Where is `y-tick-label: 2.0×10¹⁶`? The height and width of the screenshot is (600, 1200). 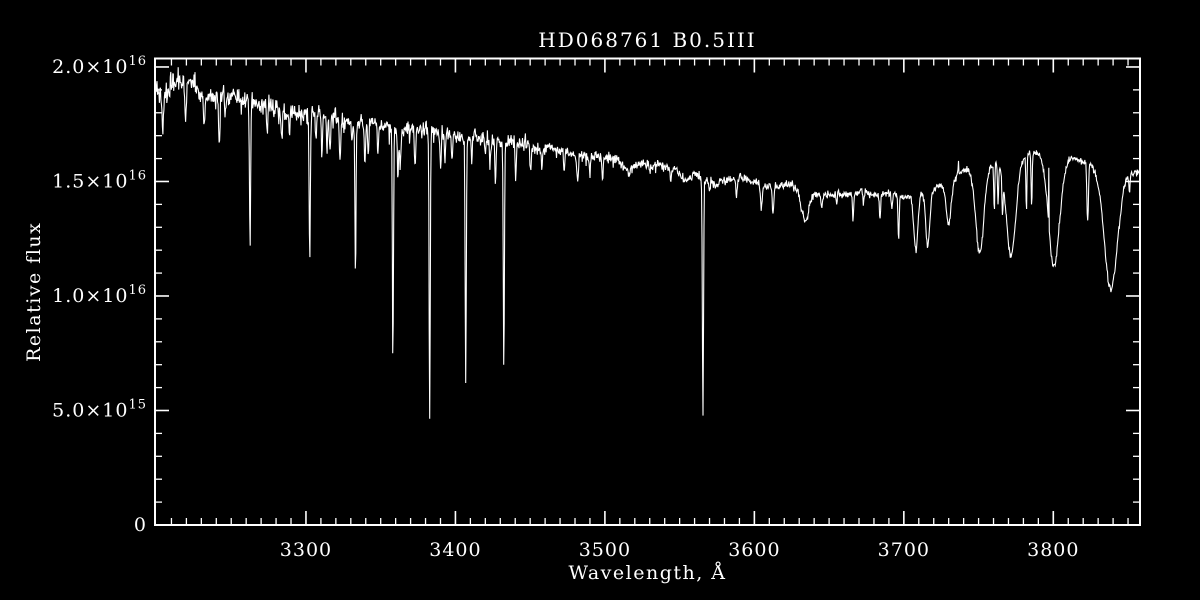 y-tick-label: 2.0×10¹⁶ is located at coordinates (99, 66).